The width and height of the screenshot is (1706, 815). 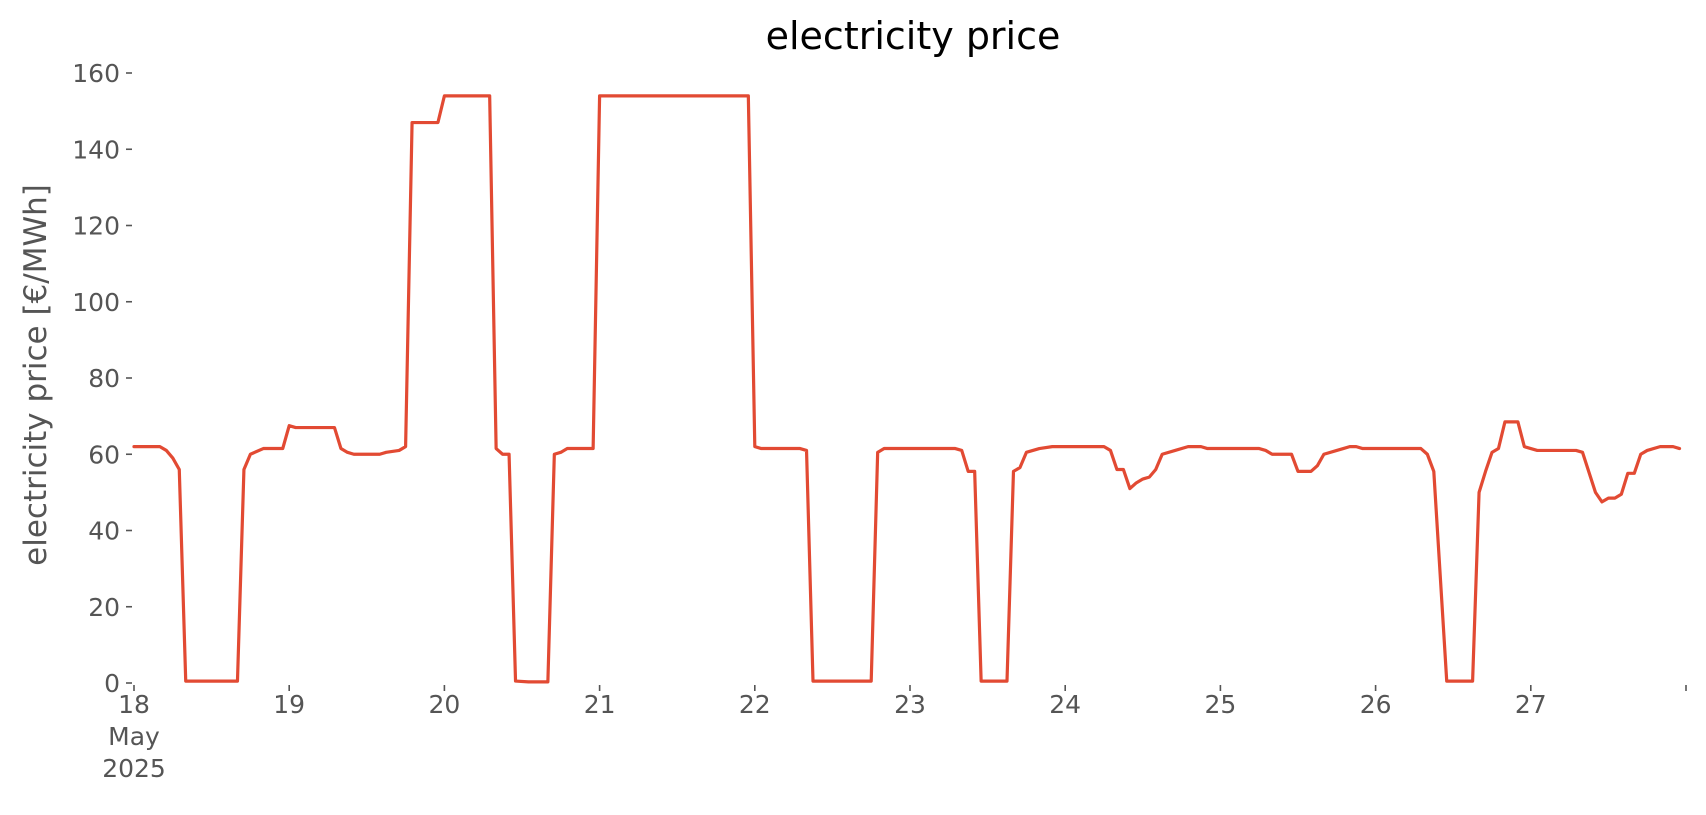 What do you see at coordinates (112, 683) in the screenshot?
I see `y-tick-label: 0` at bounding box center [112, 683].